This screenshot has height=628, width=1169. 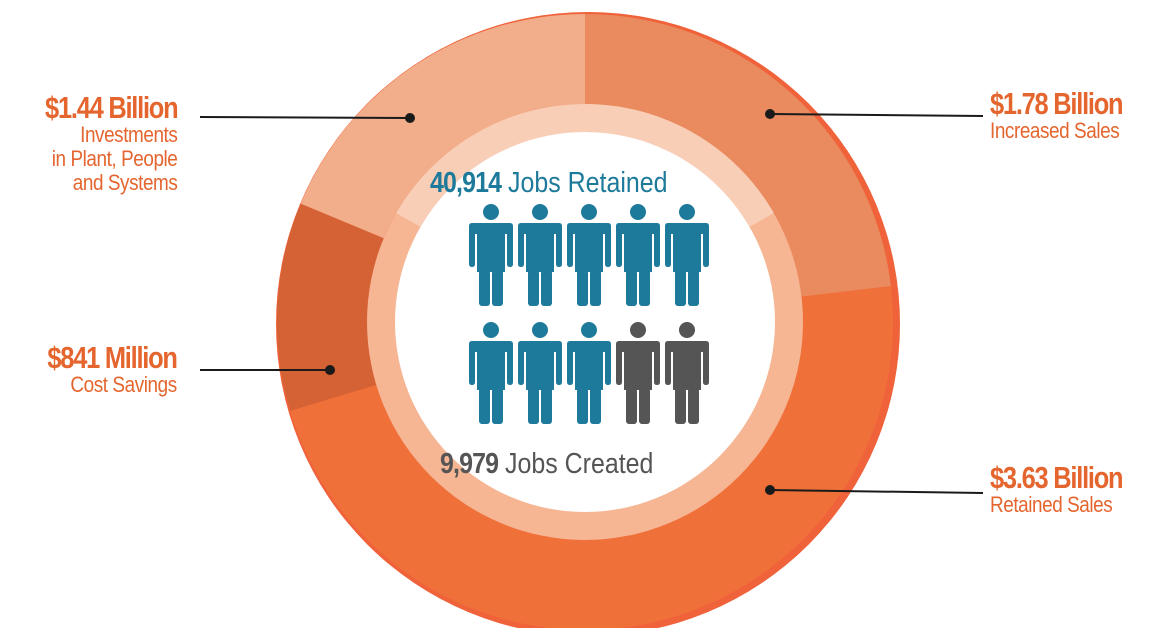 What do you see at coordinates (588, 183) in the screenshot?
I see `jobs-retained-text: Jobs Retained` at bounding box center [588, 183].